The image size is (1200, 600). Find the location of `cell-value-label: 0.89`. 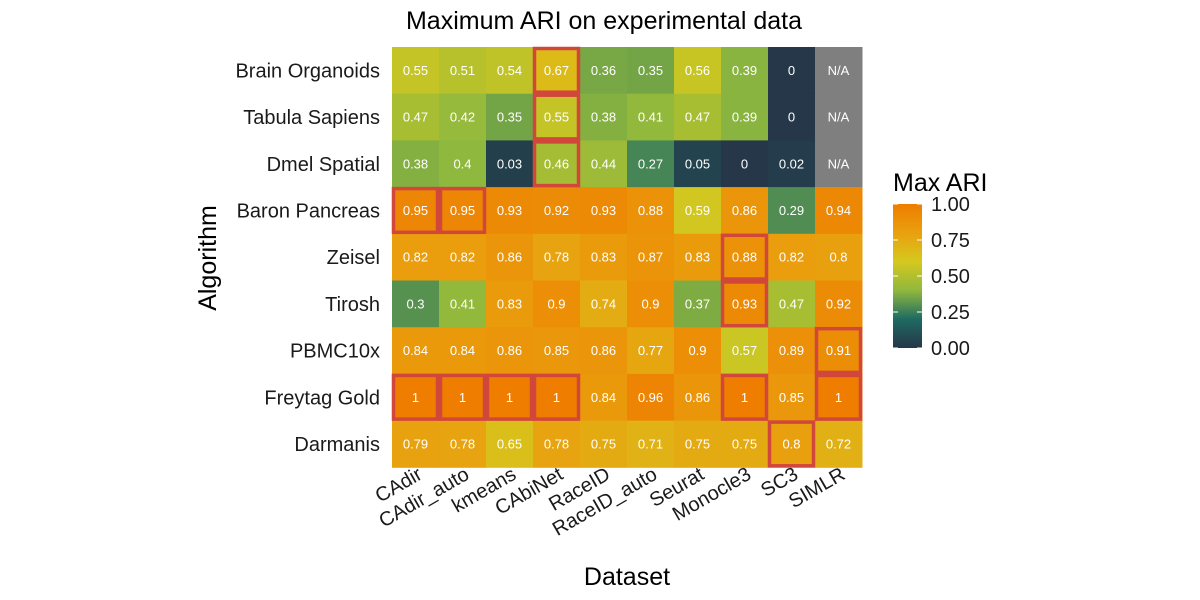

cell-value-label: 0.89 is located at coordinates (791, 350).